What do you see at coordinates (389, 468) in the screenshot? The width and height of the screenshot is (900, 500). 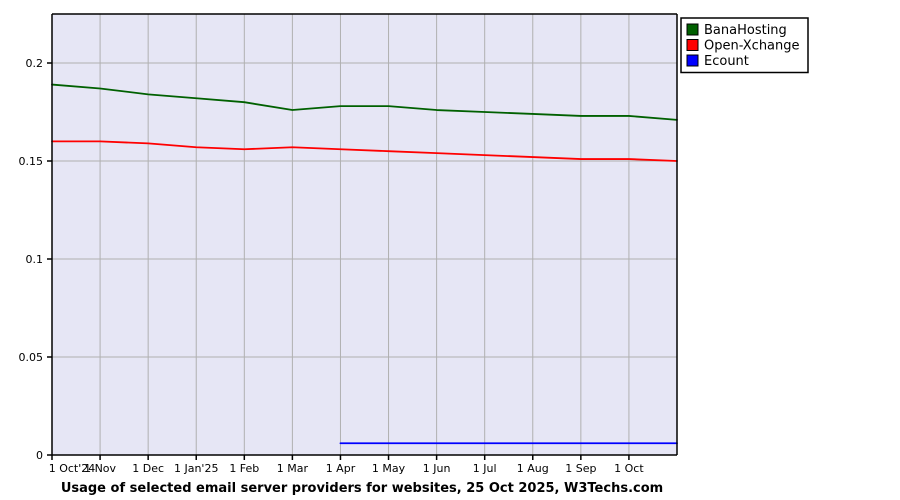 I see `x-tick-label: 1 May` at bounding box center [389, 468].